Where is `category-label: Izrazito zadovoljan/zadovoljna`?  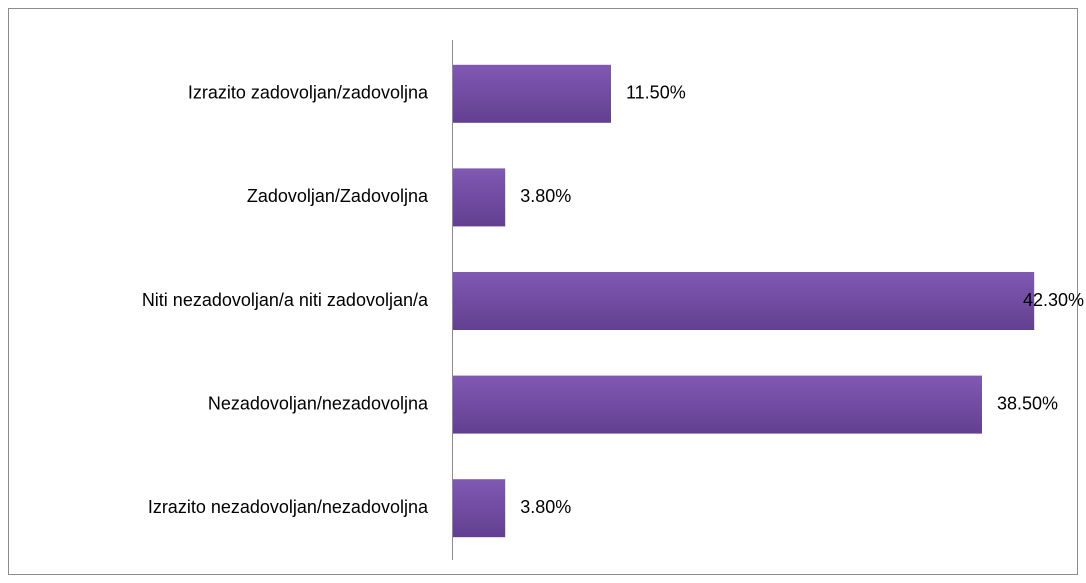 category-label: Izrazito zadovoljan/zadovoljna is located at coordinates (308, 93).